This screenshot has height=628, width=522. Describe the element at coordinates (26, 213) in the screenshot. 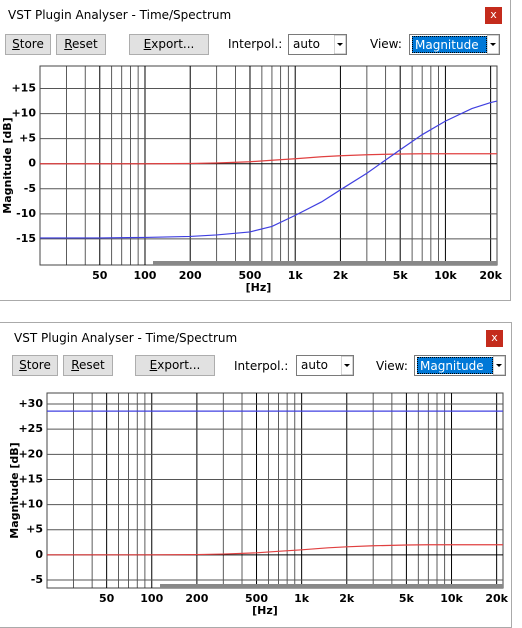

I see `y-tick-label: -10` at that location.